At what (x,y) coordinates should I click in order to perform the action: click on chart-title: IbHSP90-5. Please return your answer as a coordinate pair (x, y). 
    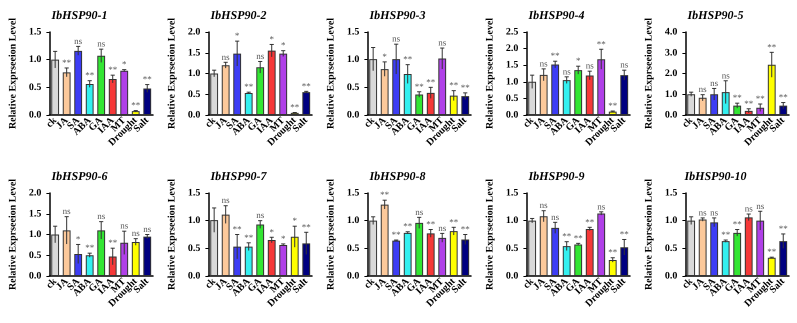
    Looking at the image, I should click on (715, 15).